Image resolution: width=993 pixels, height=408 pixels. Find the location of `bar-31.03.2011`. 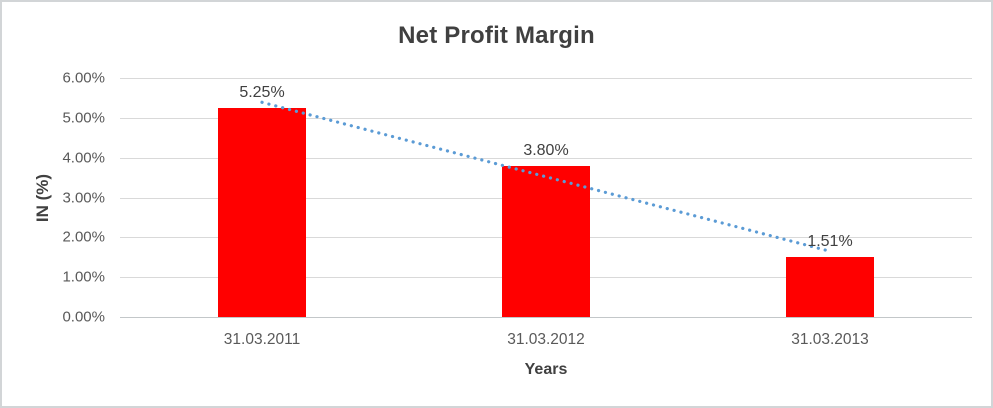

bar-31.03.2011 is located at coordinates (262, 212).